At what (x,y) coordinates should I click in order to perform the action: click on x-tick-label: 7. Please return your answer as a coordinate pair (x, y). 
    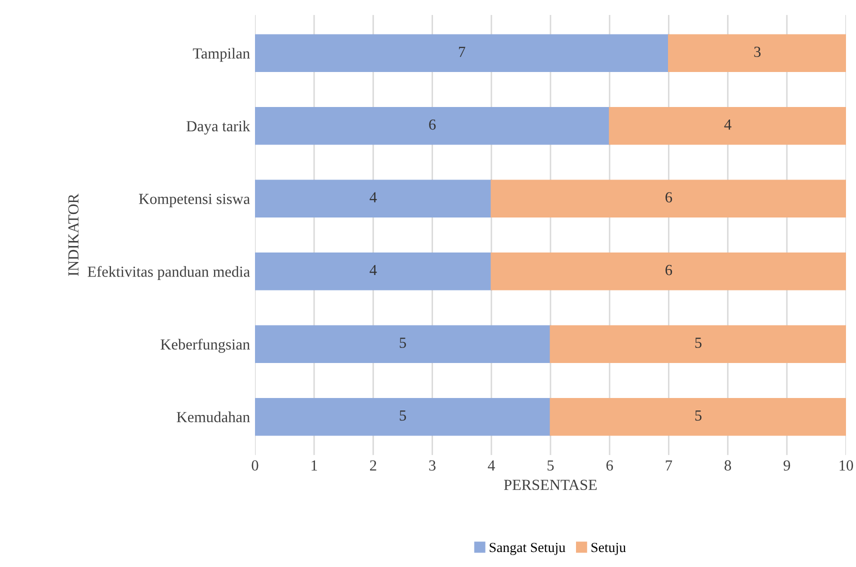
    Looking at the image, I should click on (669, 465).